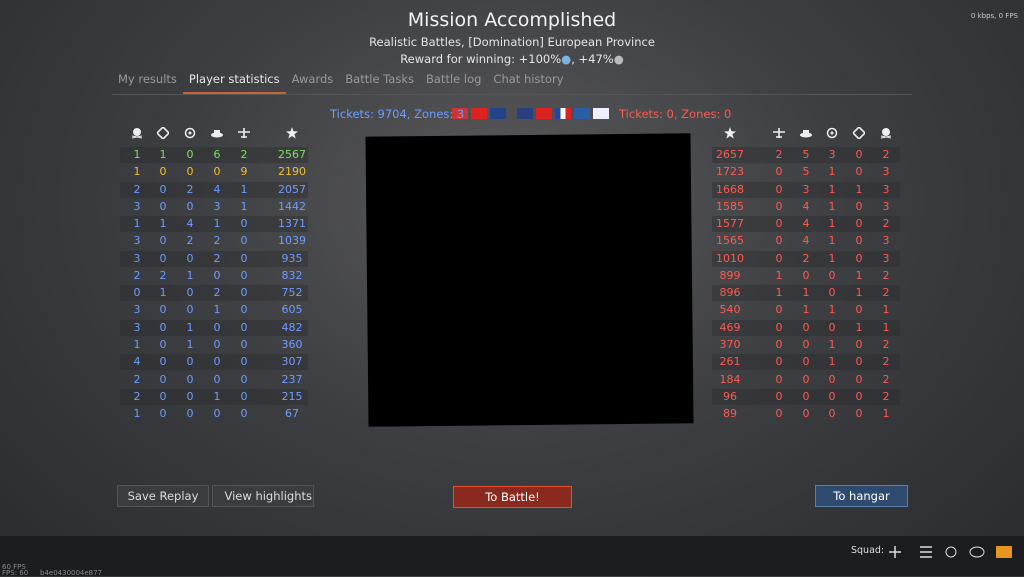 This screenshot has height=577, width=1024. What do you see at coordinates (292, 241) in the screenshot?
I see `stat-cell: 1039` at bounding box center [292, 241].